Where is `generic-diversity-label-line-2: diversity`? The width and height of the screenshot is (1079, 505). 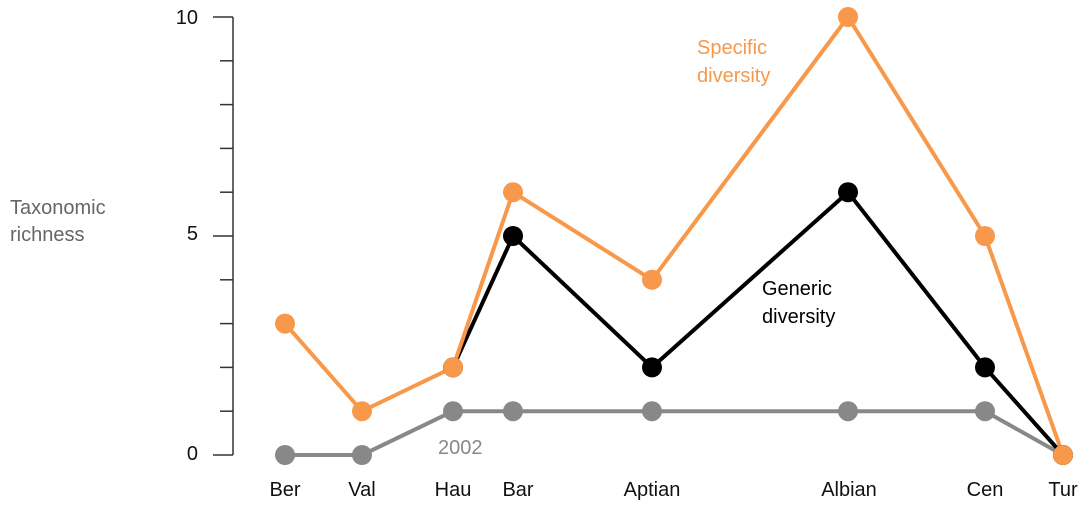 generic-diversity-label-line-2: diversity is located at coordinates (799, 317).